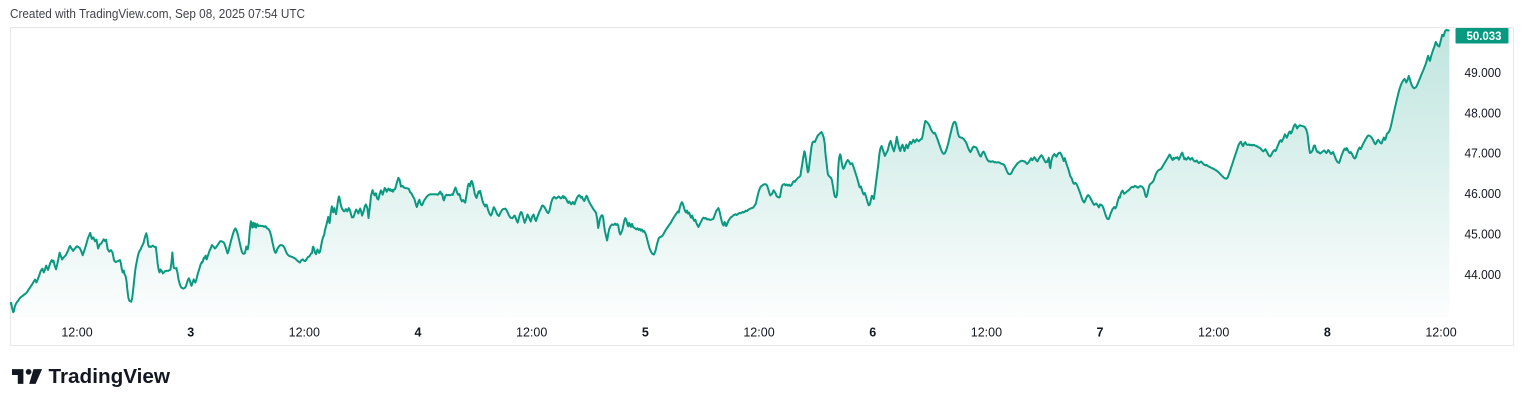  Describe the element at coordinates (1483, 194) in the screenshot. I see `svg-text: 46.000` at that location.